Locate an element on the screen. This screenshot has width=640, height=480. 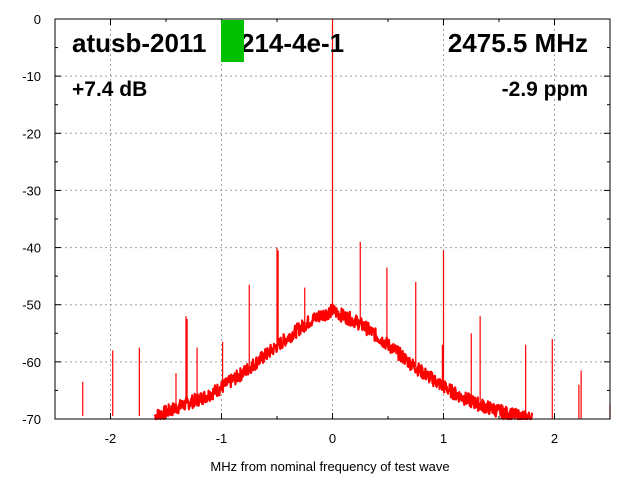
green-marker is located at coordinates (232, 41).